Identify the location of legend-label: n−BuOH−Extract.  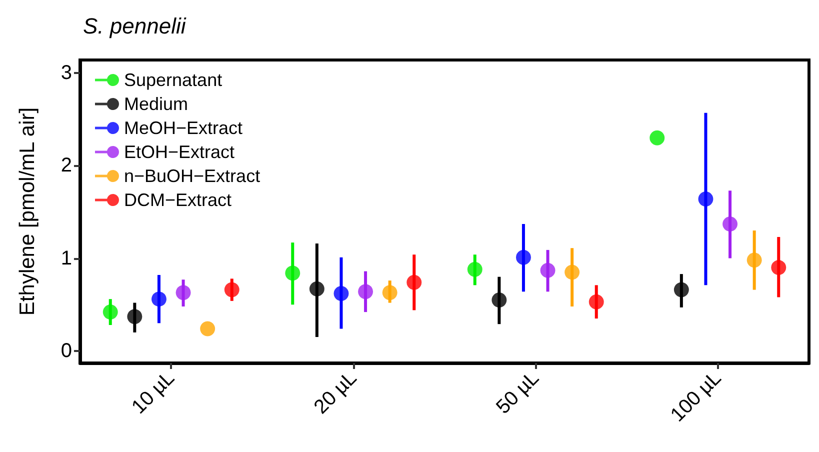
(192, 176).